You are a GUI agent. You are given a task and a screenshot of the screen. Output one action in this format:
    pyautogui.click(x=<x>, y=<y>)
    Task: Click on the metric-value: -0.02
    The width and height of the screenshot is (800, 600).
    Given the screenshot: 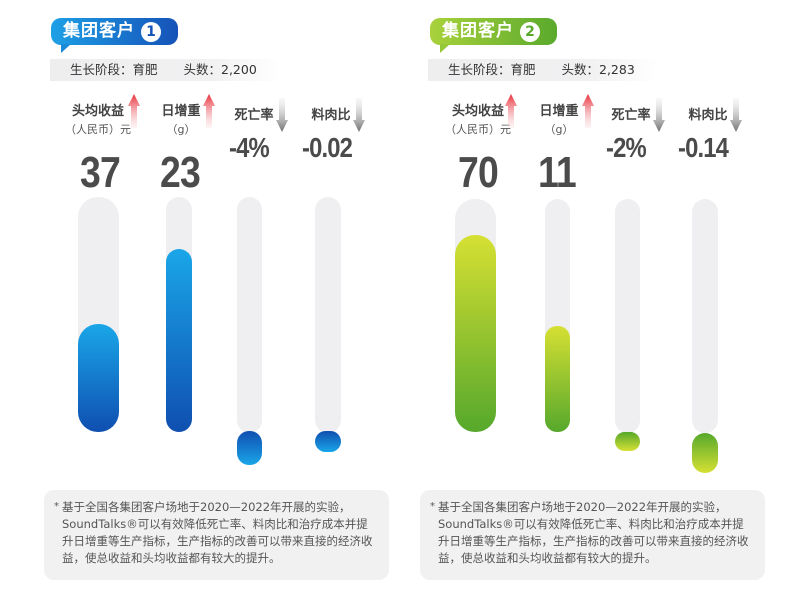 What is the action you would take?
    pyautogui.click(x=327, y=147)
    